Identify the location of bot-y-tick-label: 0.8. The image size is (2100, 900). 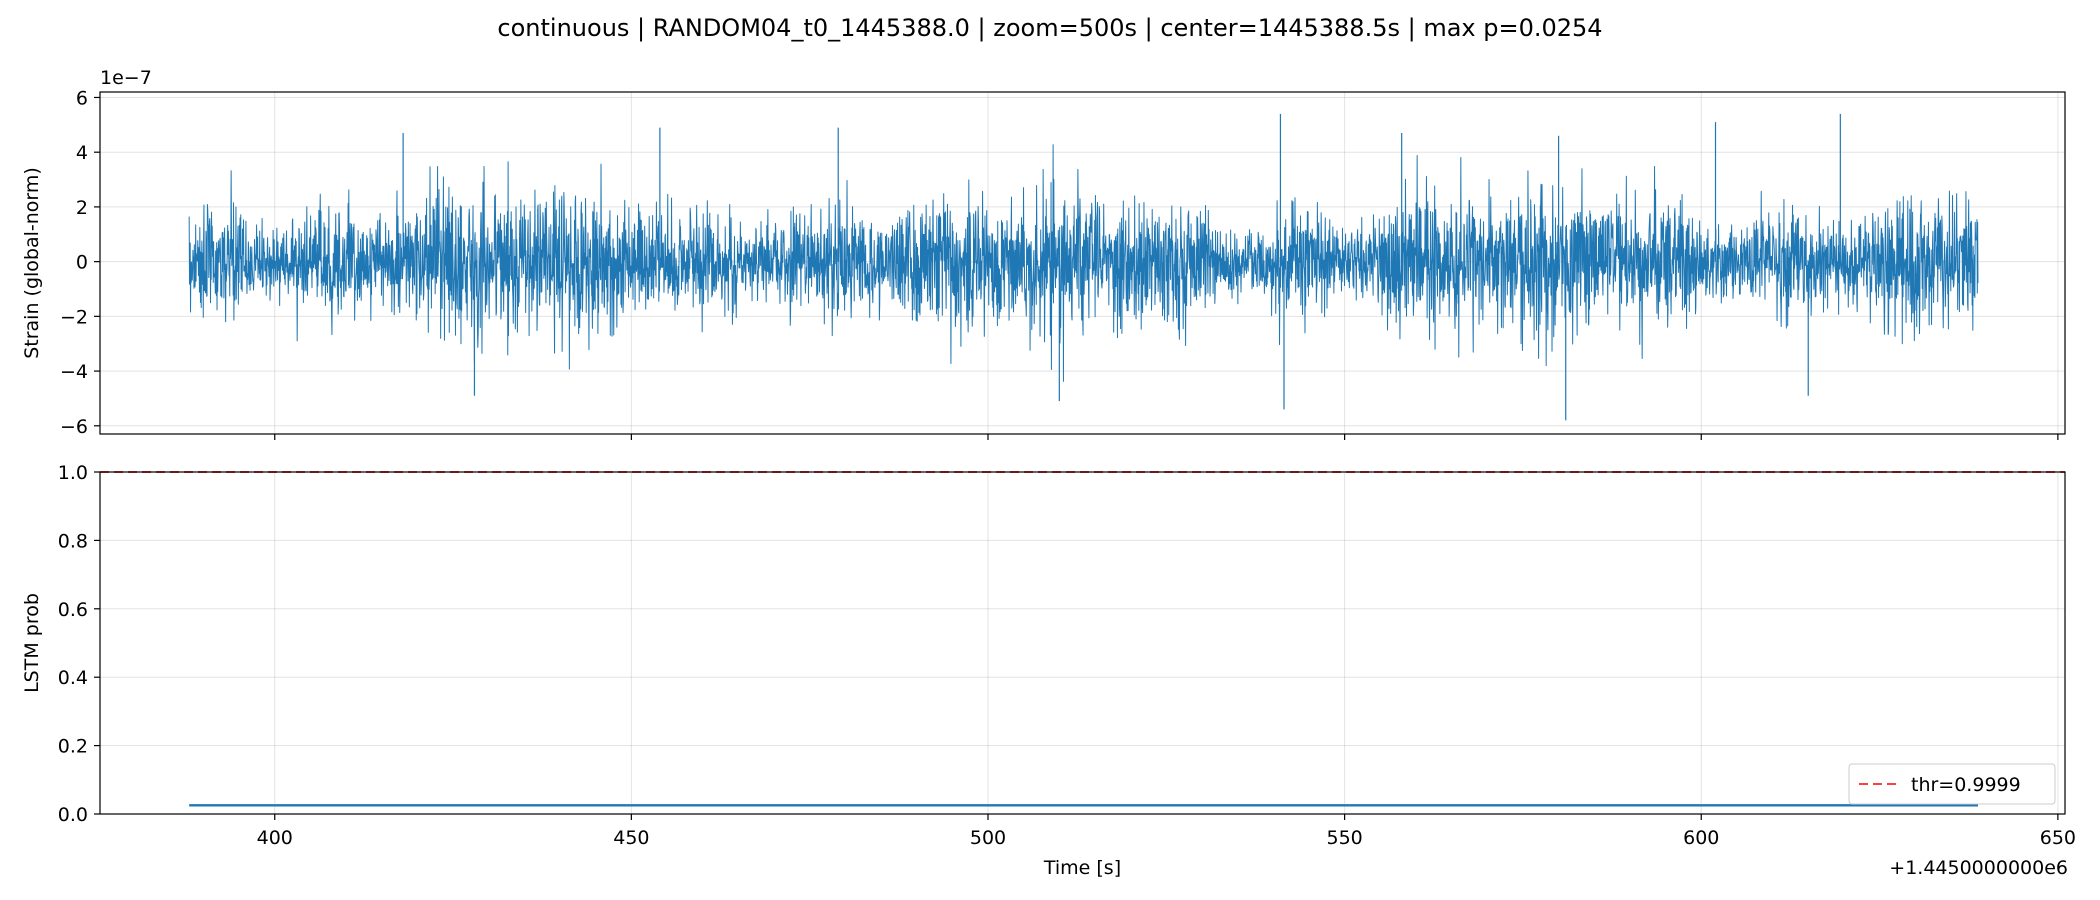
(73, 541).